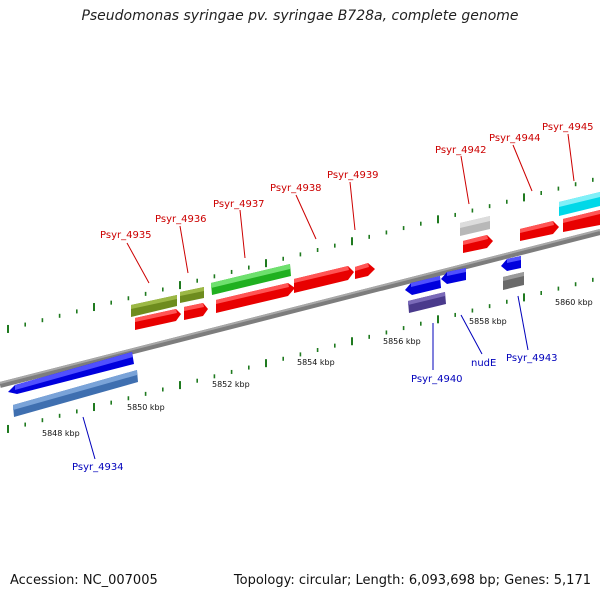  Describe the element at coordinates (574, 302) in the screenshot. I see `tick-label-5860: 5860 kbp` at that location.